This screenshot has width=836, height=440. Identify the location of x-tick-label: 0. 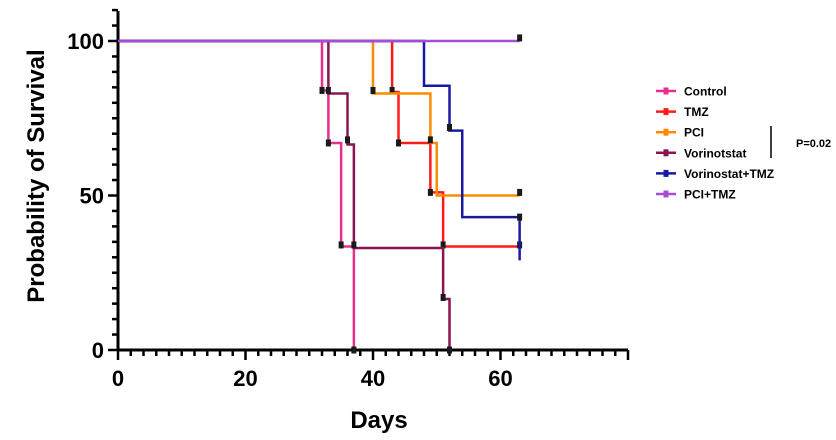
(118, 378).